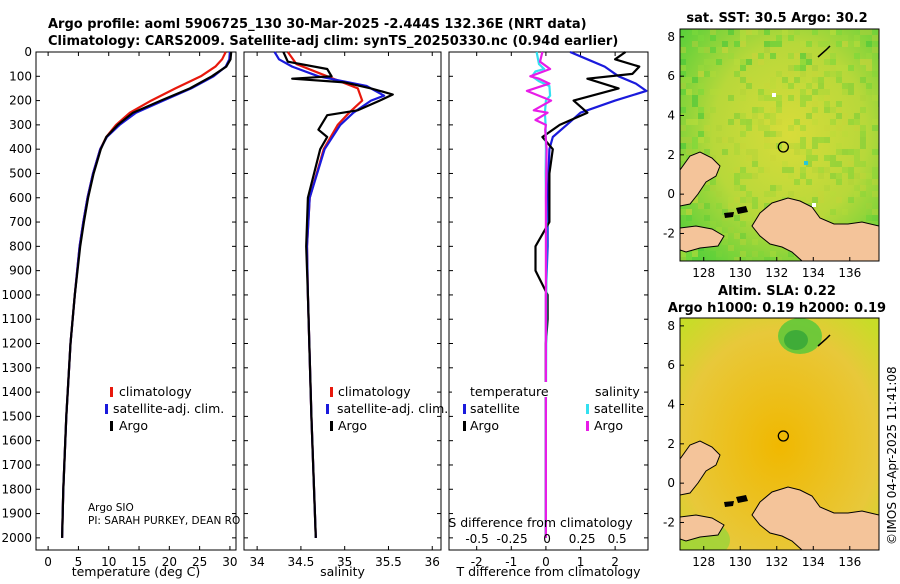 This screenshot has width=900, height=584. Describe the element at coordinates (669, 522) in the screenshot. I see `map-y-tick-label: -2` at that location.